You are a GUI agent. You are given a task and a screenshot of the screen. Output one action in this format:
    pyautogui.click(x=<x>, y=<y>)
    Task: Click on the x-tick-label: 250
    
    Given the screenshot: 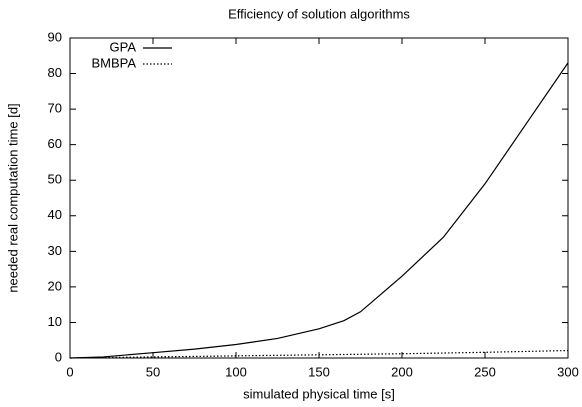 What is the action you would take?
    pyautogui.click(x=485, y=371)
    